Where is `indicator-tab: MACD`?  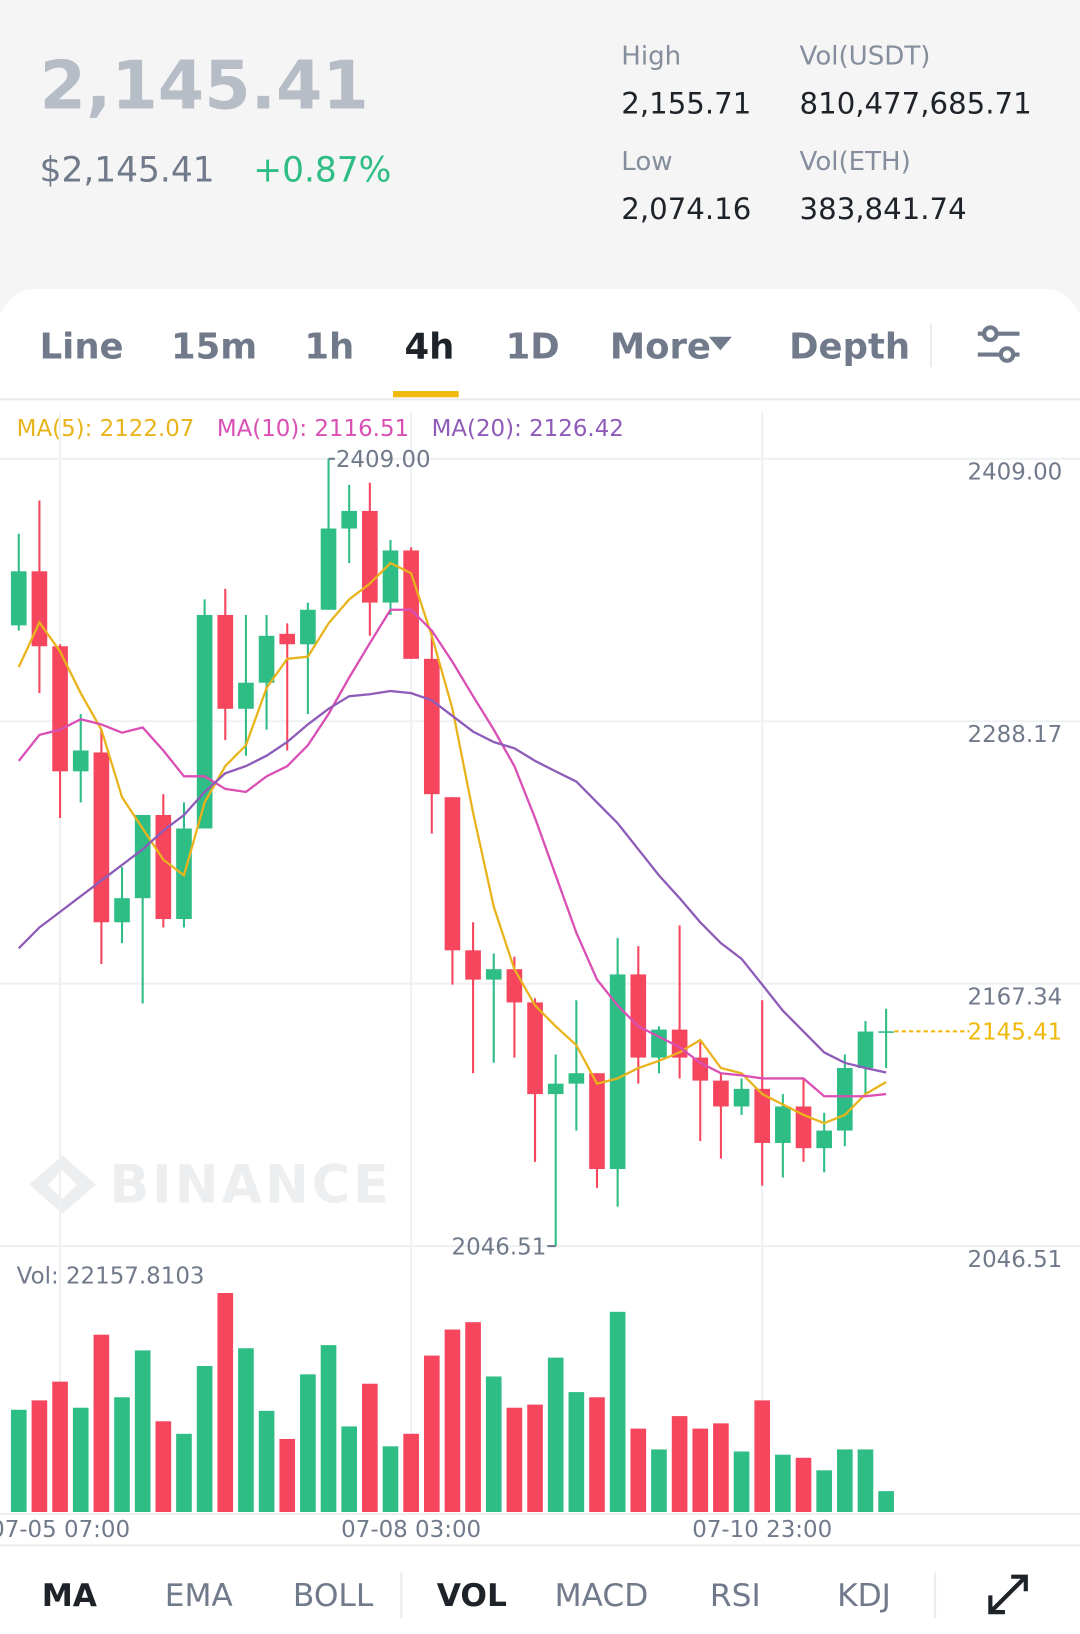
indicator-tab: MACD is located at coordinates (602, 1596).